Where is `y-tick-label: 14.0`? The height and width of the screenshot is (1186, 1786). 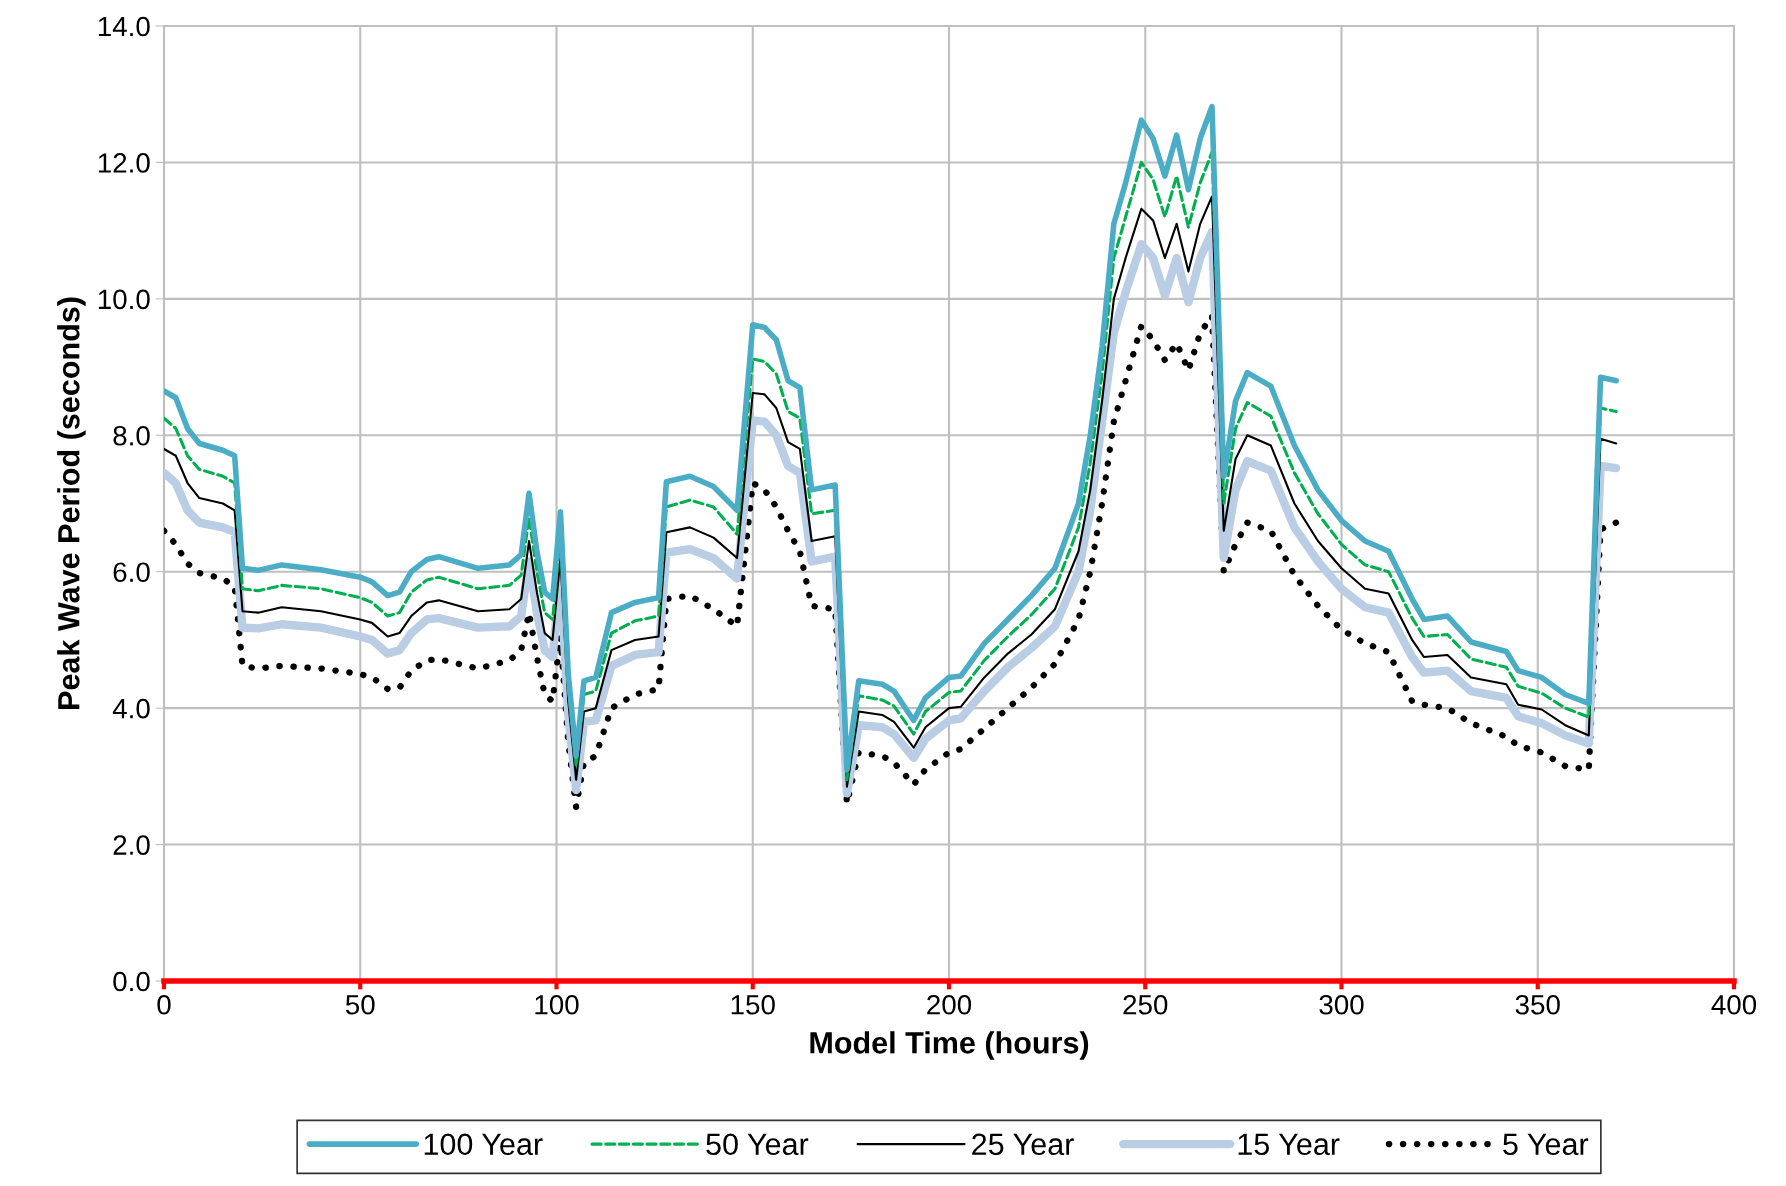 y-tick-label: 14.0 is located at coordinates (124, 26).